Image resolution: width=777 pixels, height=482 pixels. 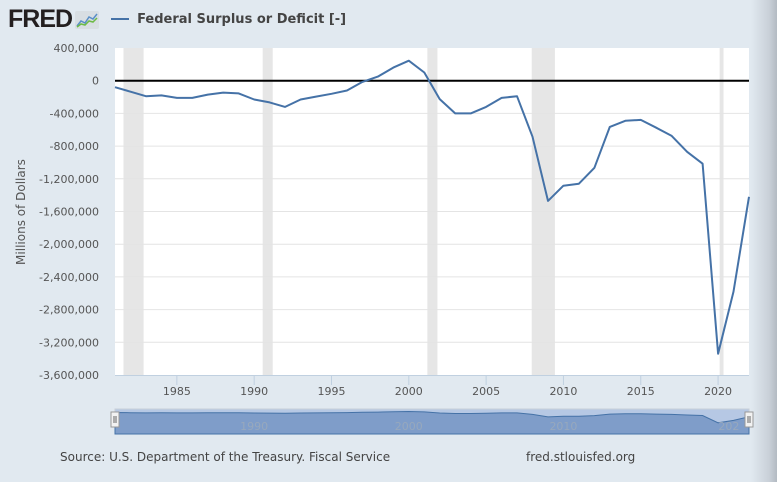 What do you see at coordinates (120, 19) in the screenshot?
I see `legend-swatch` at bounding box center [120, 19].